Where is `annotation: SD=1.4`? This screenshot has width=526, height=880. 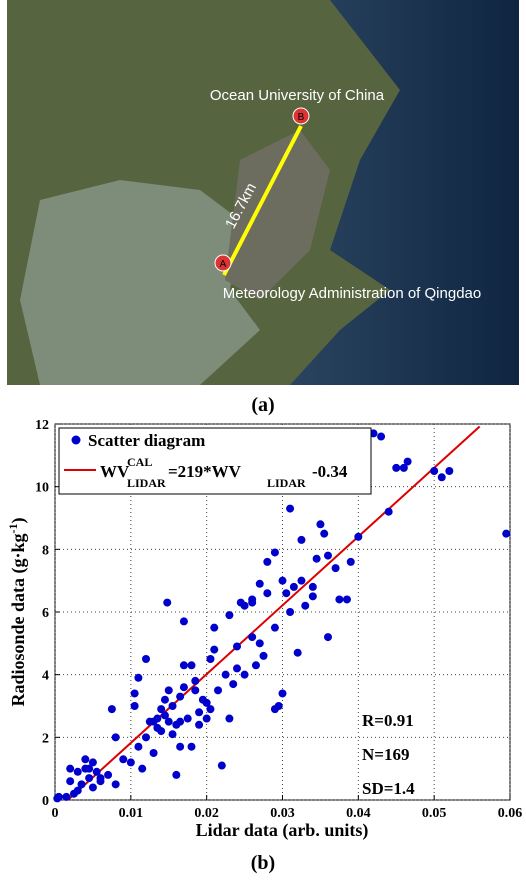
annotation: SD=1.4 is located at coordinates (388, 788).